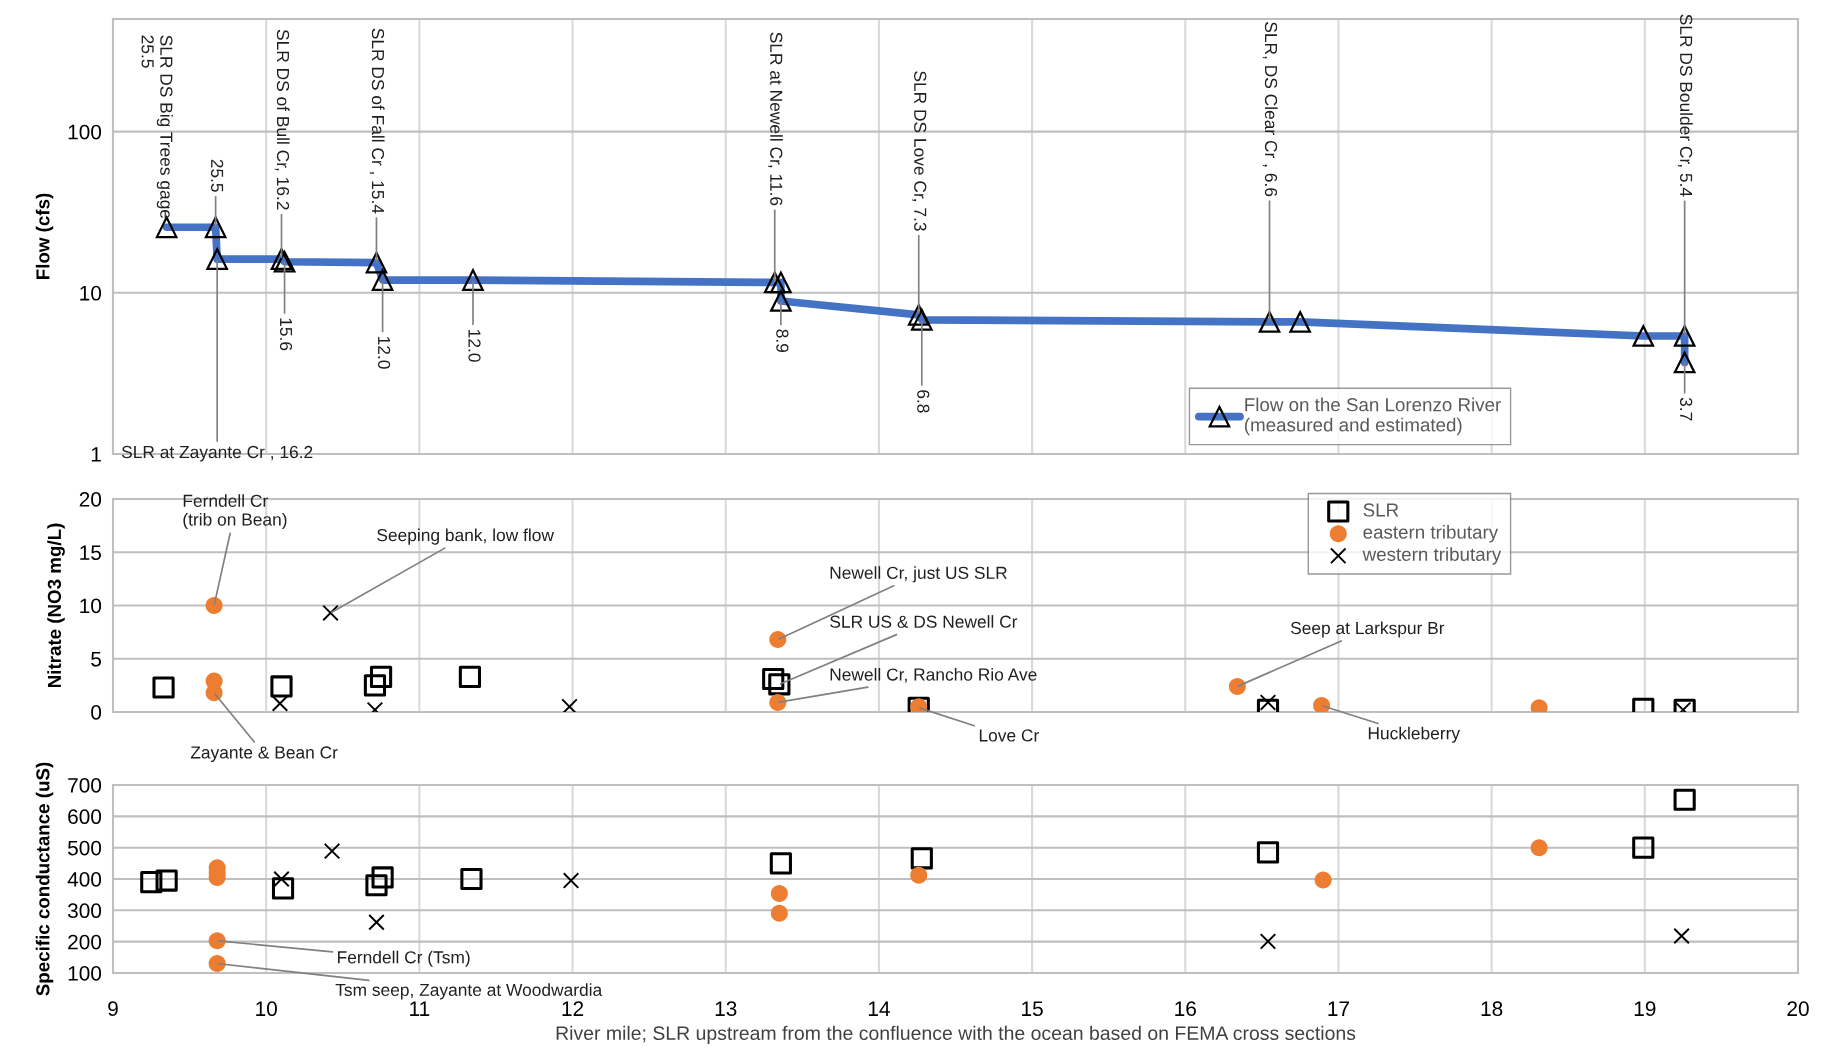  Describe the element at coordinates (96, 659) in the screenshot. I see `y-tick-label: 5` at that location.